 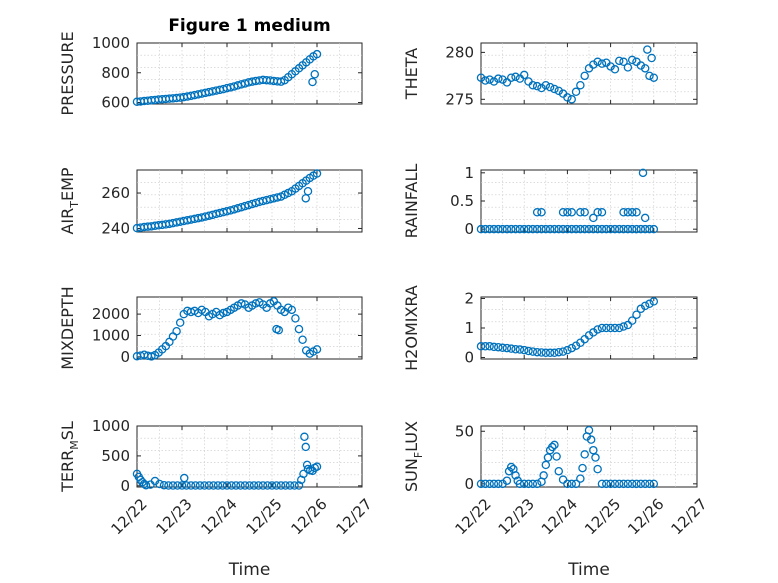 What do you see at coordinates (469, 298) in the screenshot?
I see `y-tick-label: 2` at bounding box center [469, 298].